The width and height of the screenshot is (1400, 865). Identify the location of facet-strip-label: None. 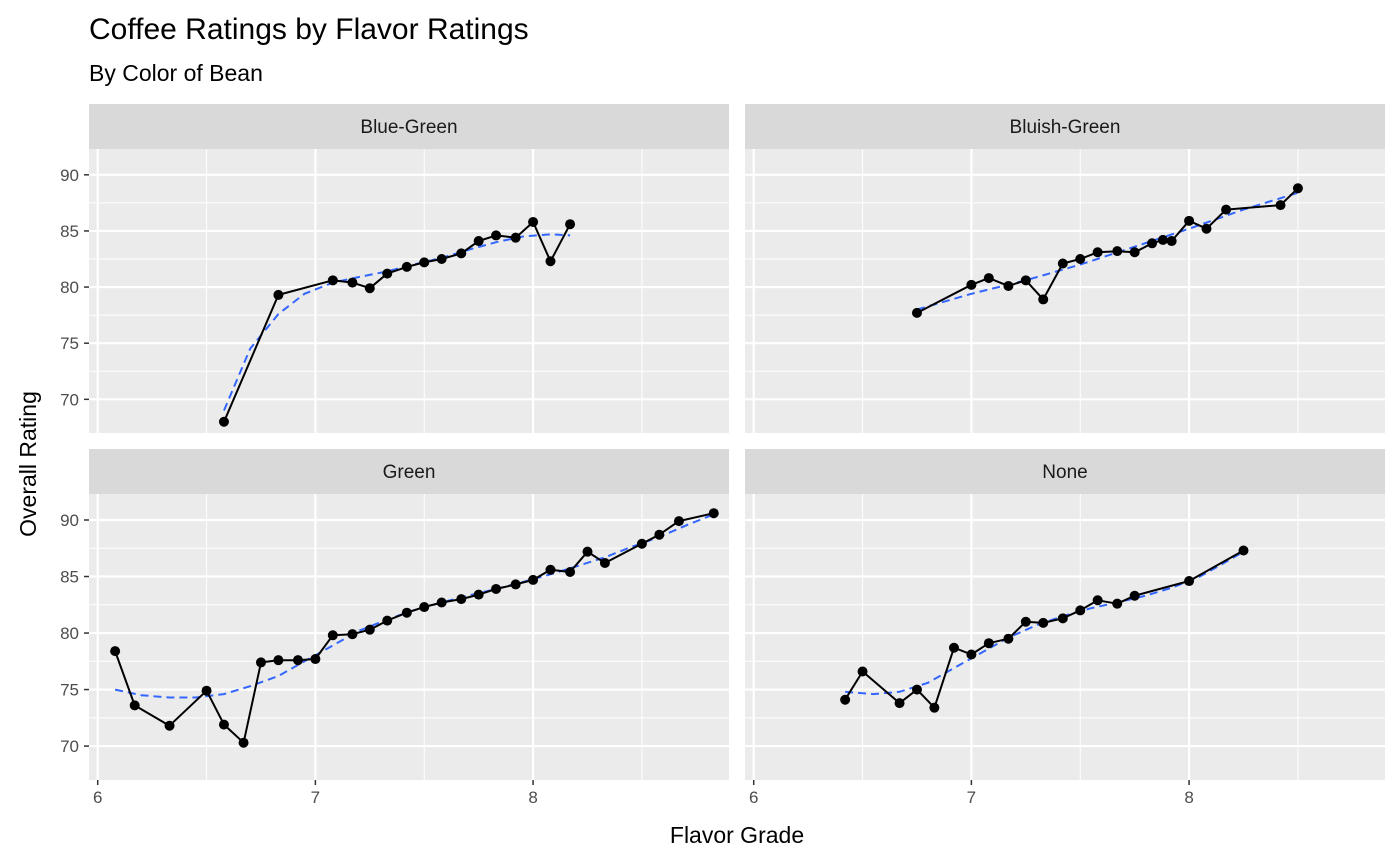
(1064, 472).